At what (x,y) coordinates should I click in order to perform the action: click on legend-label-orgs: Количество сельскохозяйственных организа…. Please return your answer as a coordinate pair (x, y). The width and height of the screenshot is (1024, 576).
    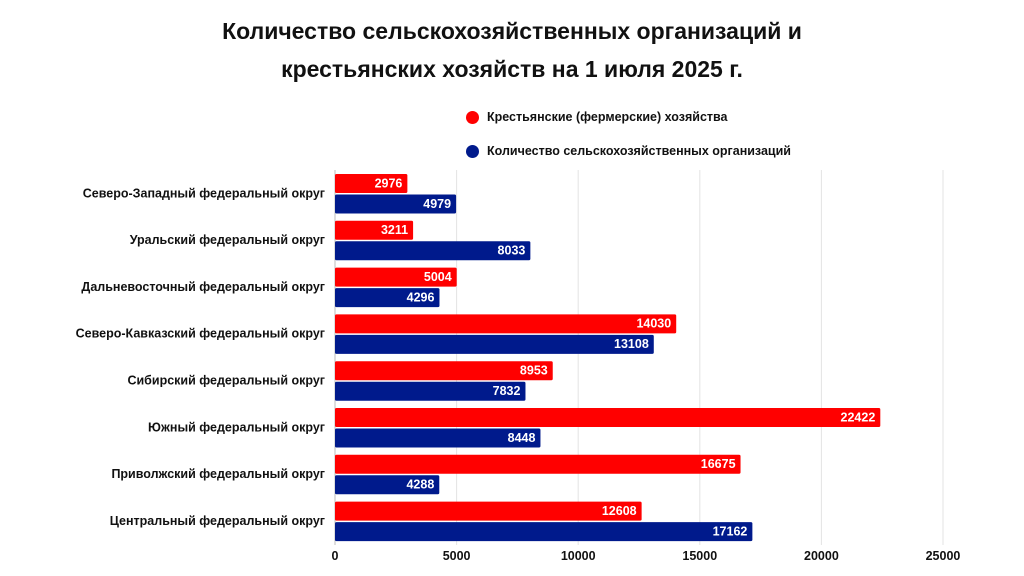
    Looking at the image, I should click on (639, 151).